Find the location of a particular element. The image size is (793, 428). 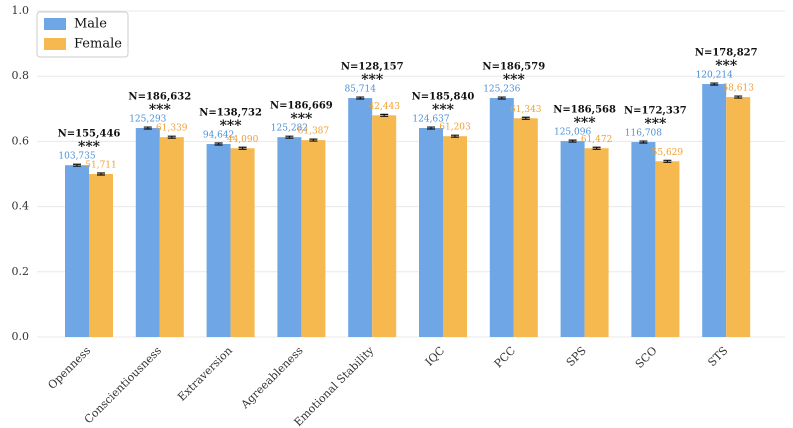

n-label: N=128,157 is located at coordinates (372, 67).